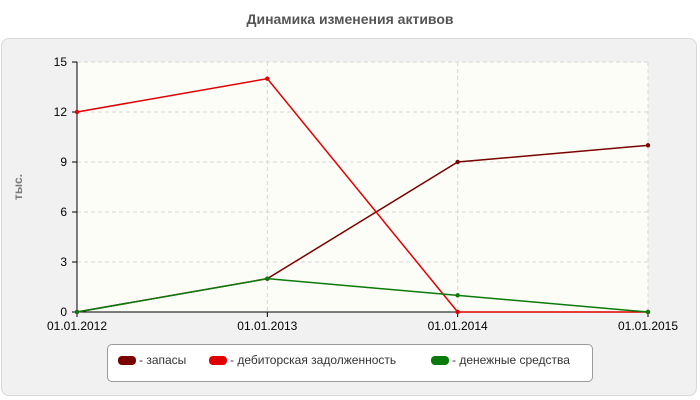  I want to click on legend-item-debitorskaya: - дебиторская задолженность, so click(302, 360).